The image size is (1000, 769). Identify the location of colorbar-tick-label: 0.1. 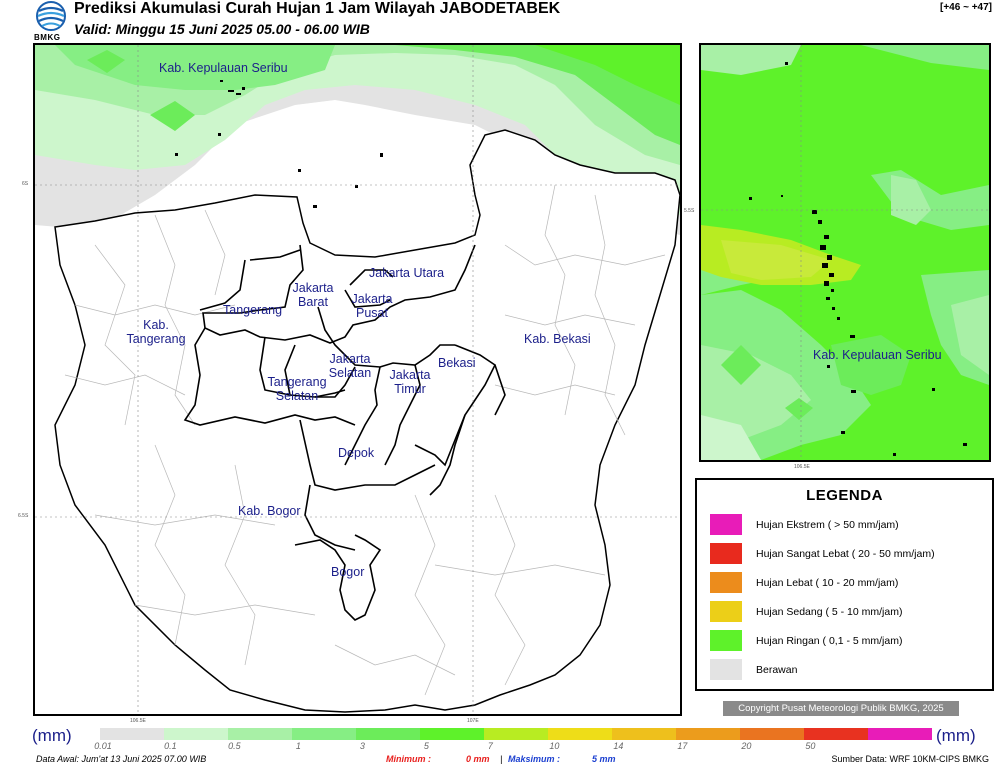
(170, 746).